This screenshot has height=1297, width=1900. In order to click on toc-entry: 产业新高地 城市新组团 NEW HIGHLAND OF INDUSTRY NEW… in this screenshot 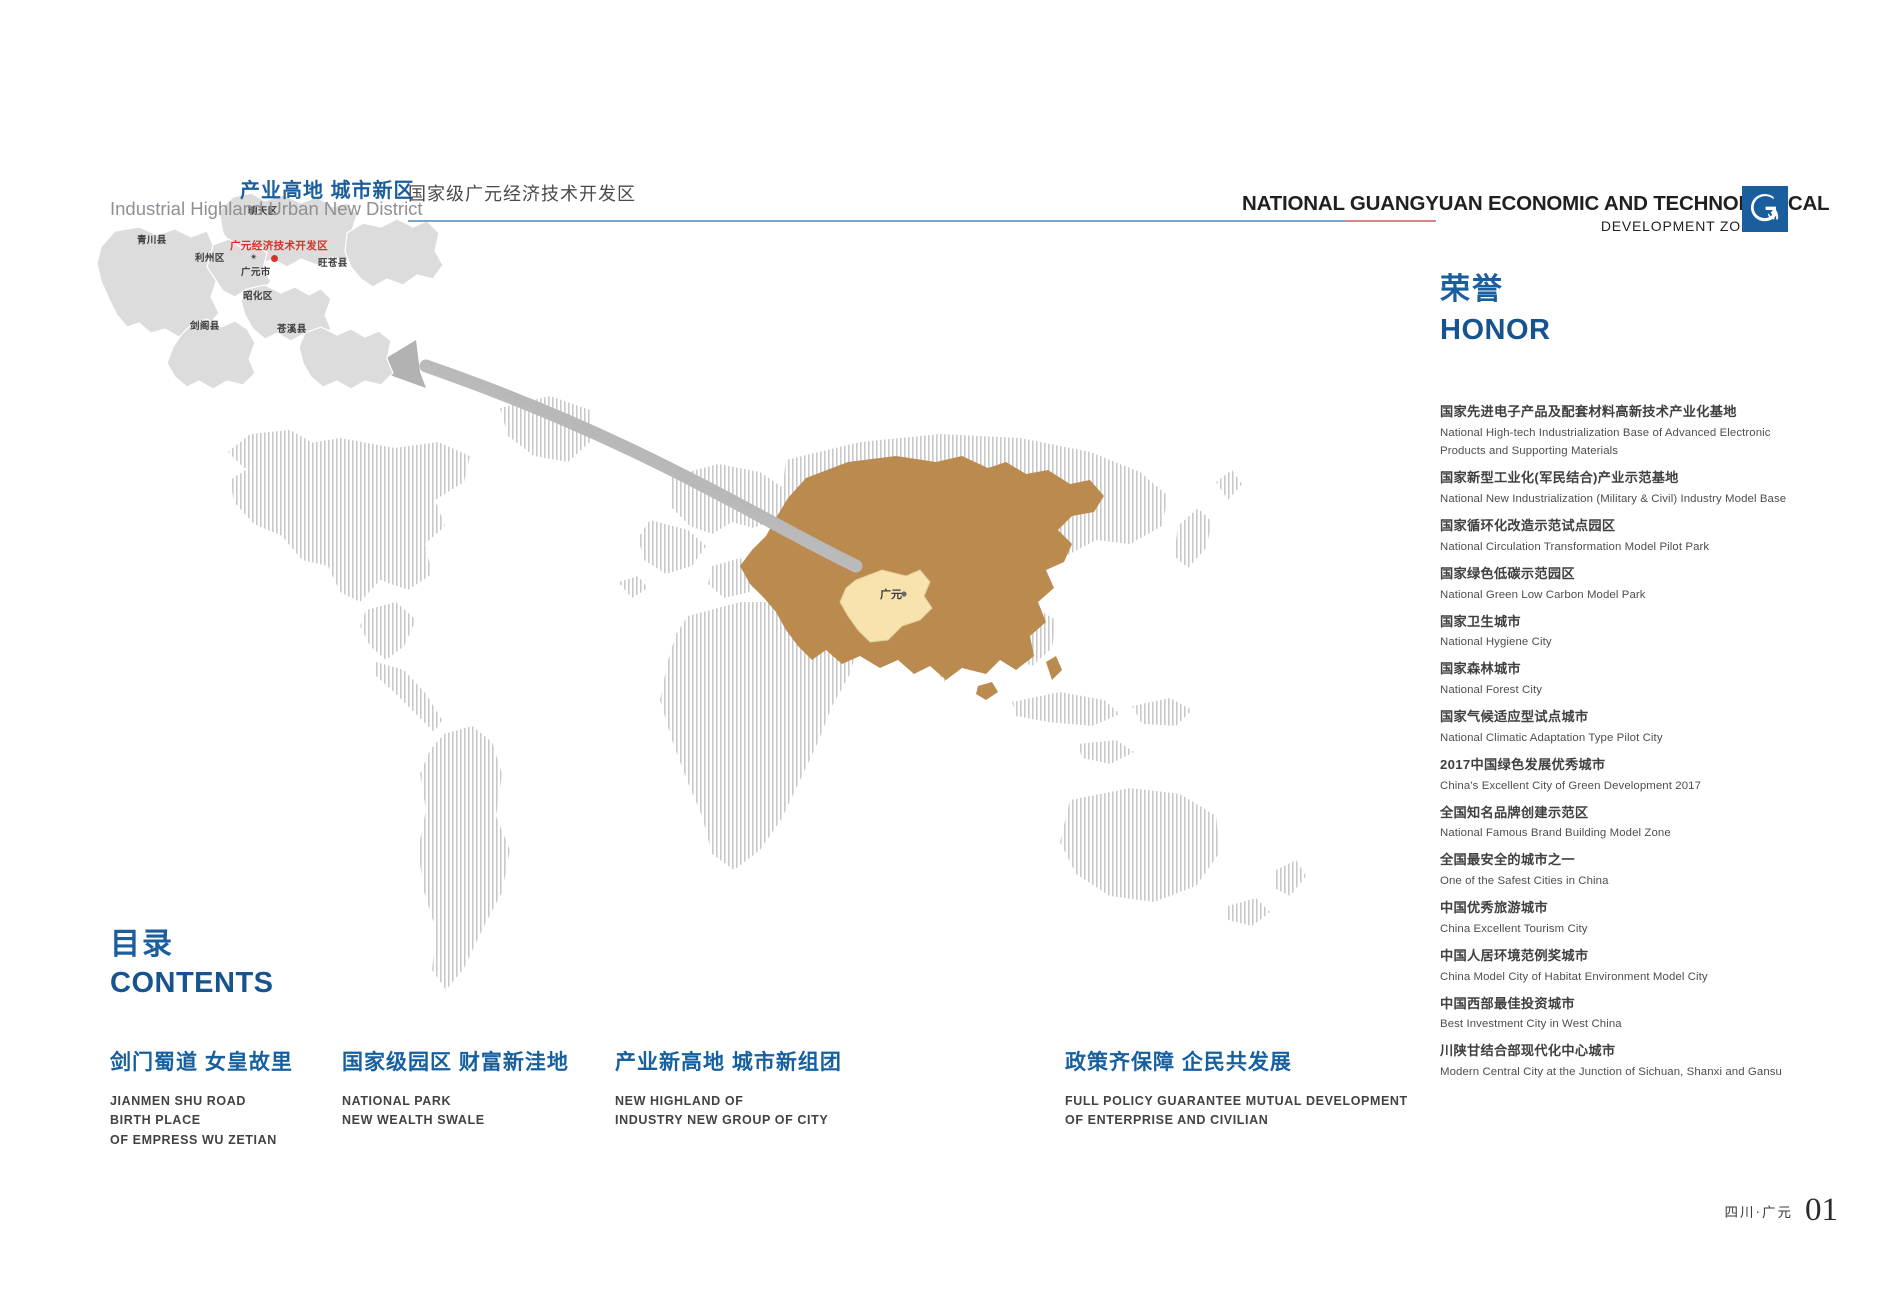, I will do `click(728, 1088)`.